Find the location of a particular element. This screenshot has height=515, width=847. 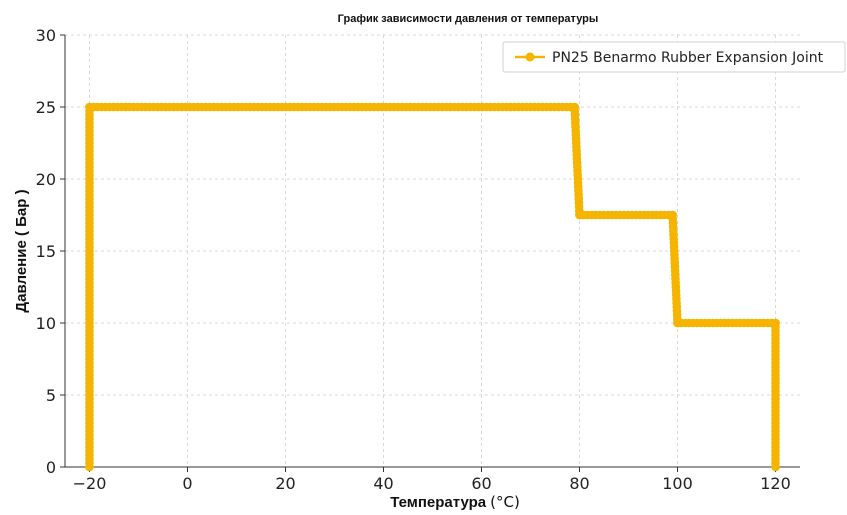

x-tick-label: −20 is located at coordinates (90, 483).